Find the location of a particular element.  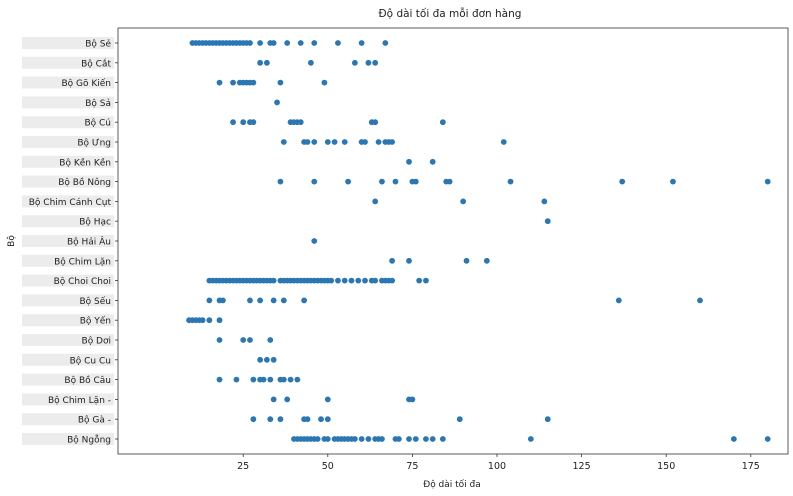

x-tick-label: 100 is located at coordinates (497, 466).